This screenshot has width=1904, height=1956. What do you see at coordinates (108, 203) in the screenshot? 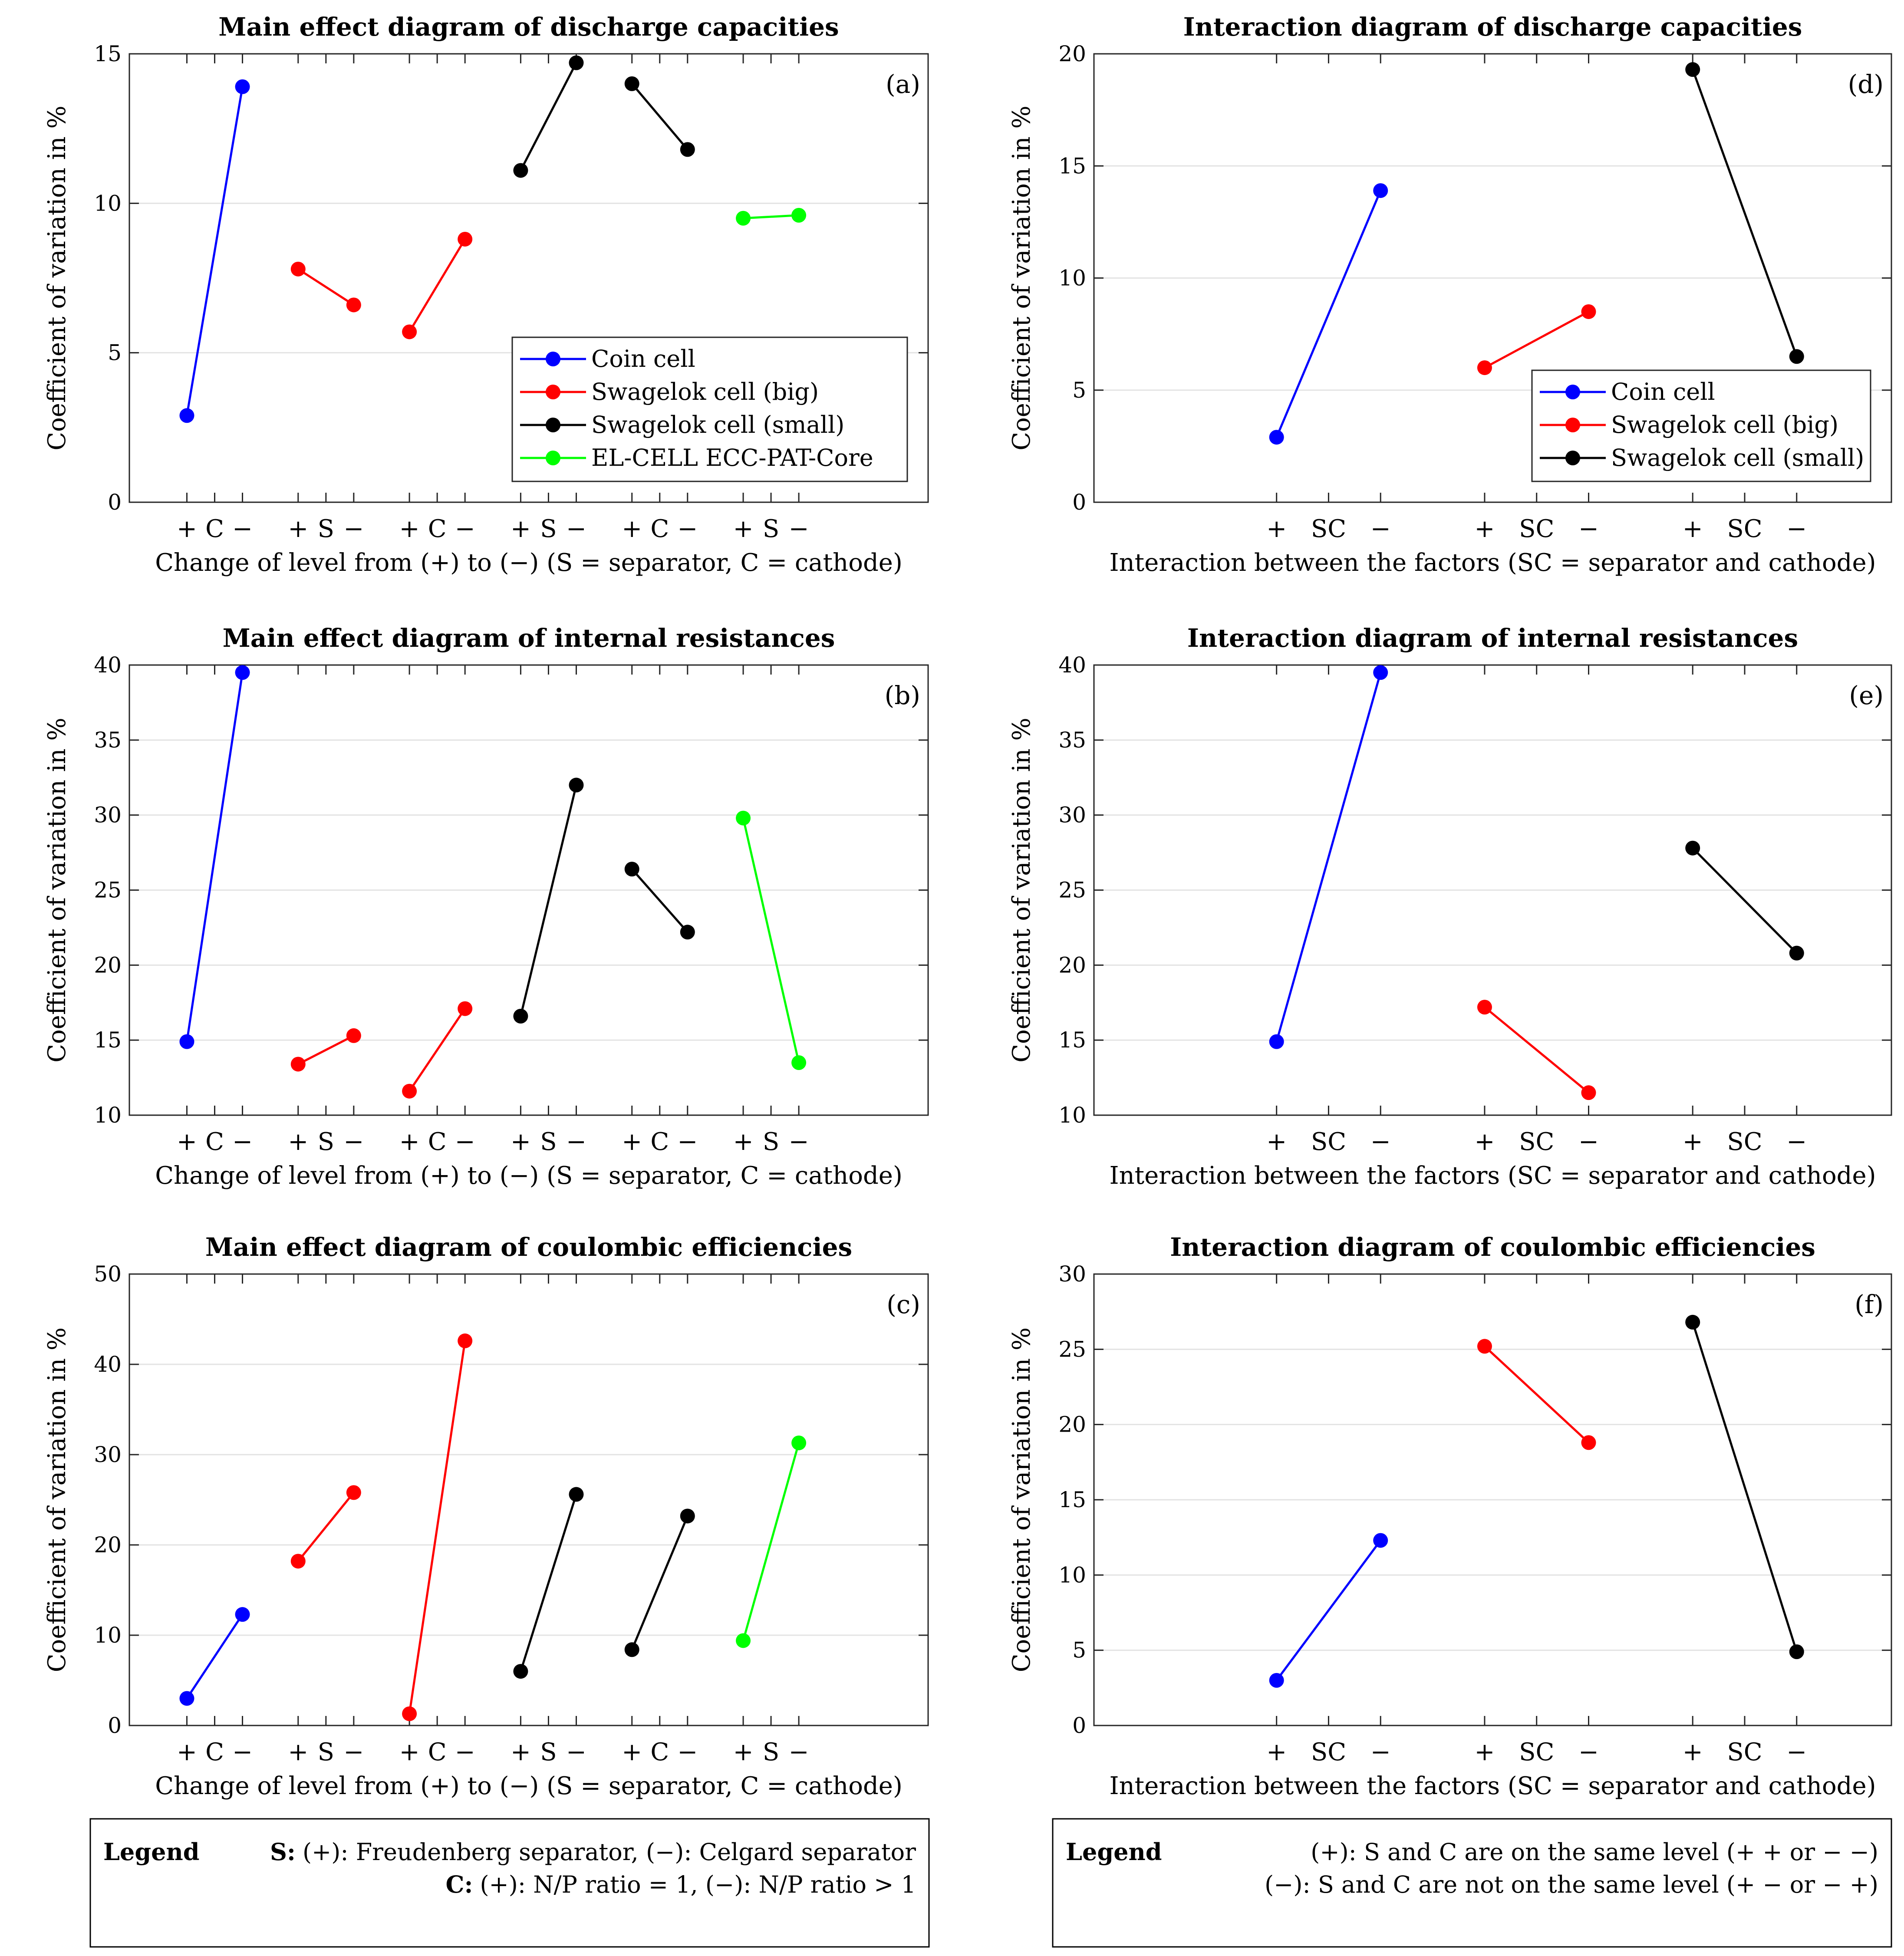
I see `ytick-label-a-10: 10` at bounding box center [108, 203].